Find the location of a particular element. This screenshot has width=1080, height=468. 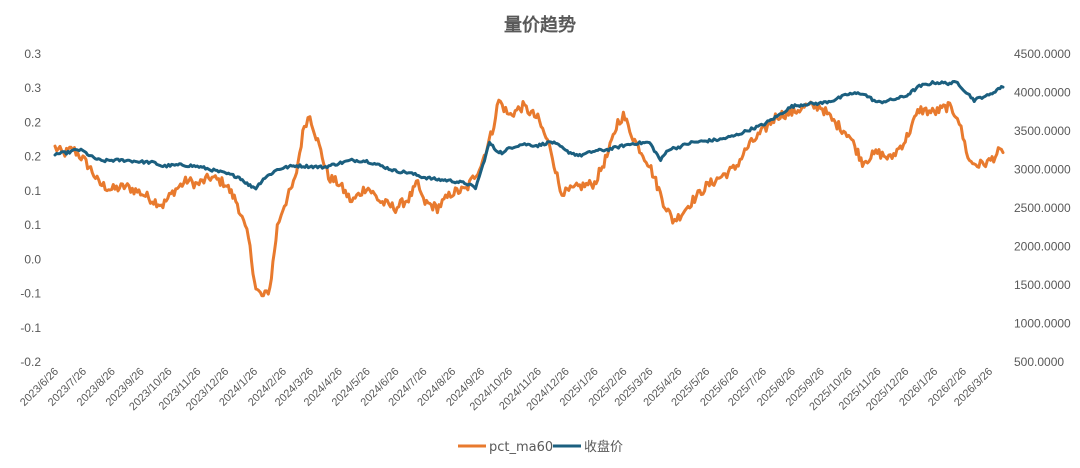

y-right-tick-label: 500.0000 is located at coordinates (1039, 362).